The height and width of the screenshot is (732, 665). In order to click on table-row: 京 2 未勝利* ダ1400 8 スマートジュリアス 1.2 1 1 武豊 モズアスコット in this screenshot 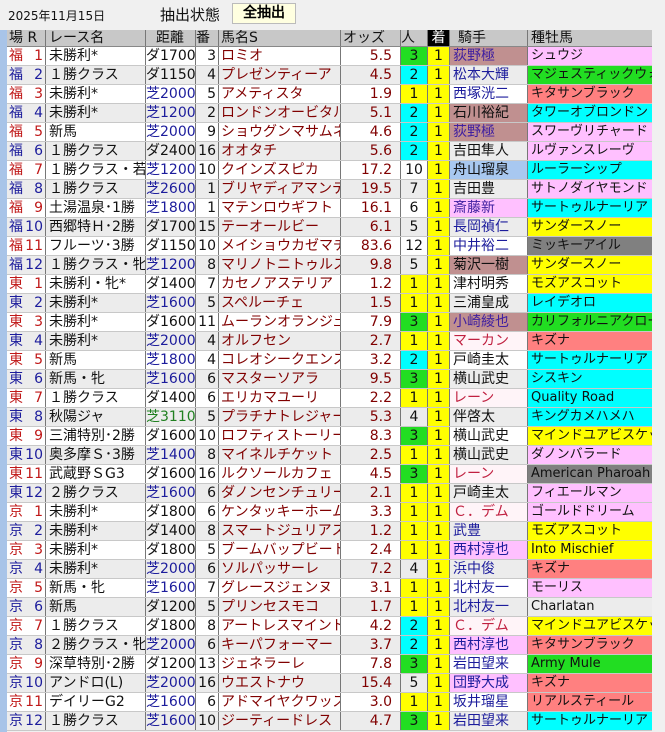, I will do `click(329, 531)`.